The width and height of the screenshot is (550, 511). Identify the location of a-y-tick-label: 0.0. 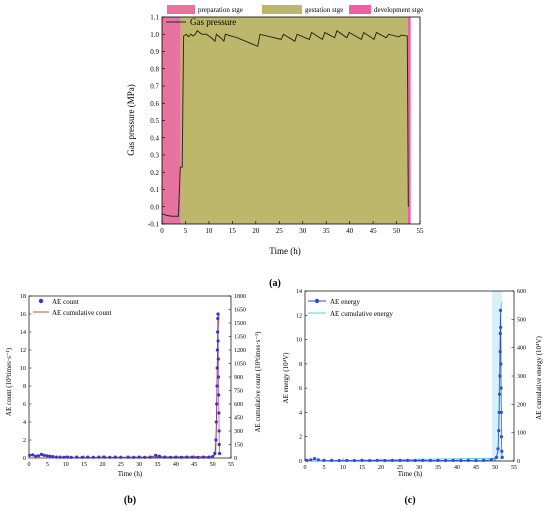
(154, 207).